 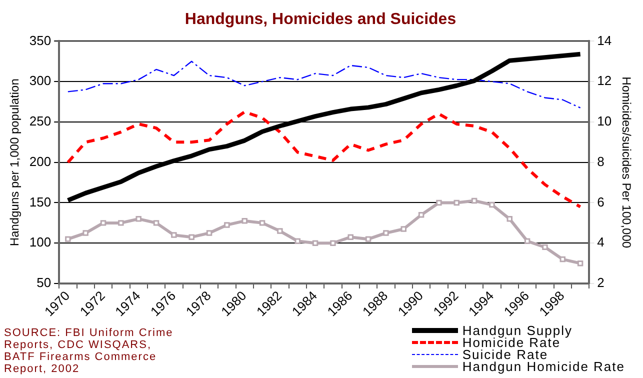 I want to click on line-series, so click(x=324, y=84).